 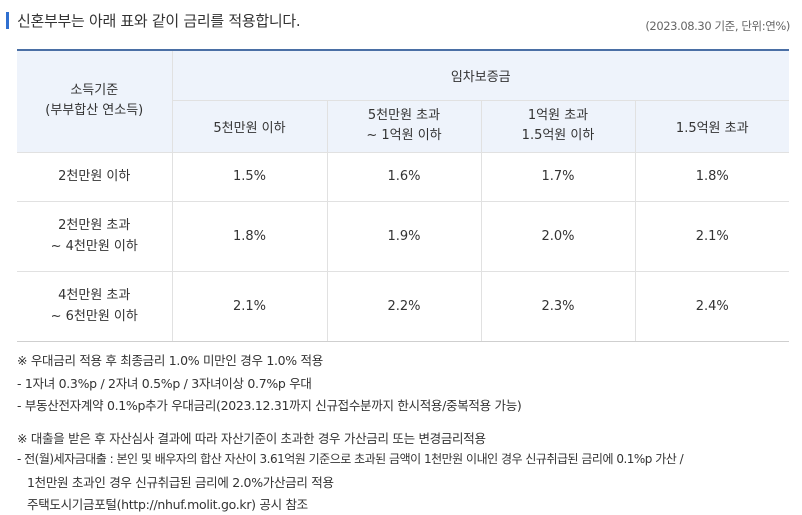 I want to click on deposit-column-header: 1억원 초과 1.5억원 이하, so click(x=558, y=126).